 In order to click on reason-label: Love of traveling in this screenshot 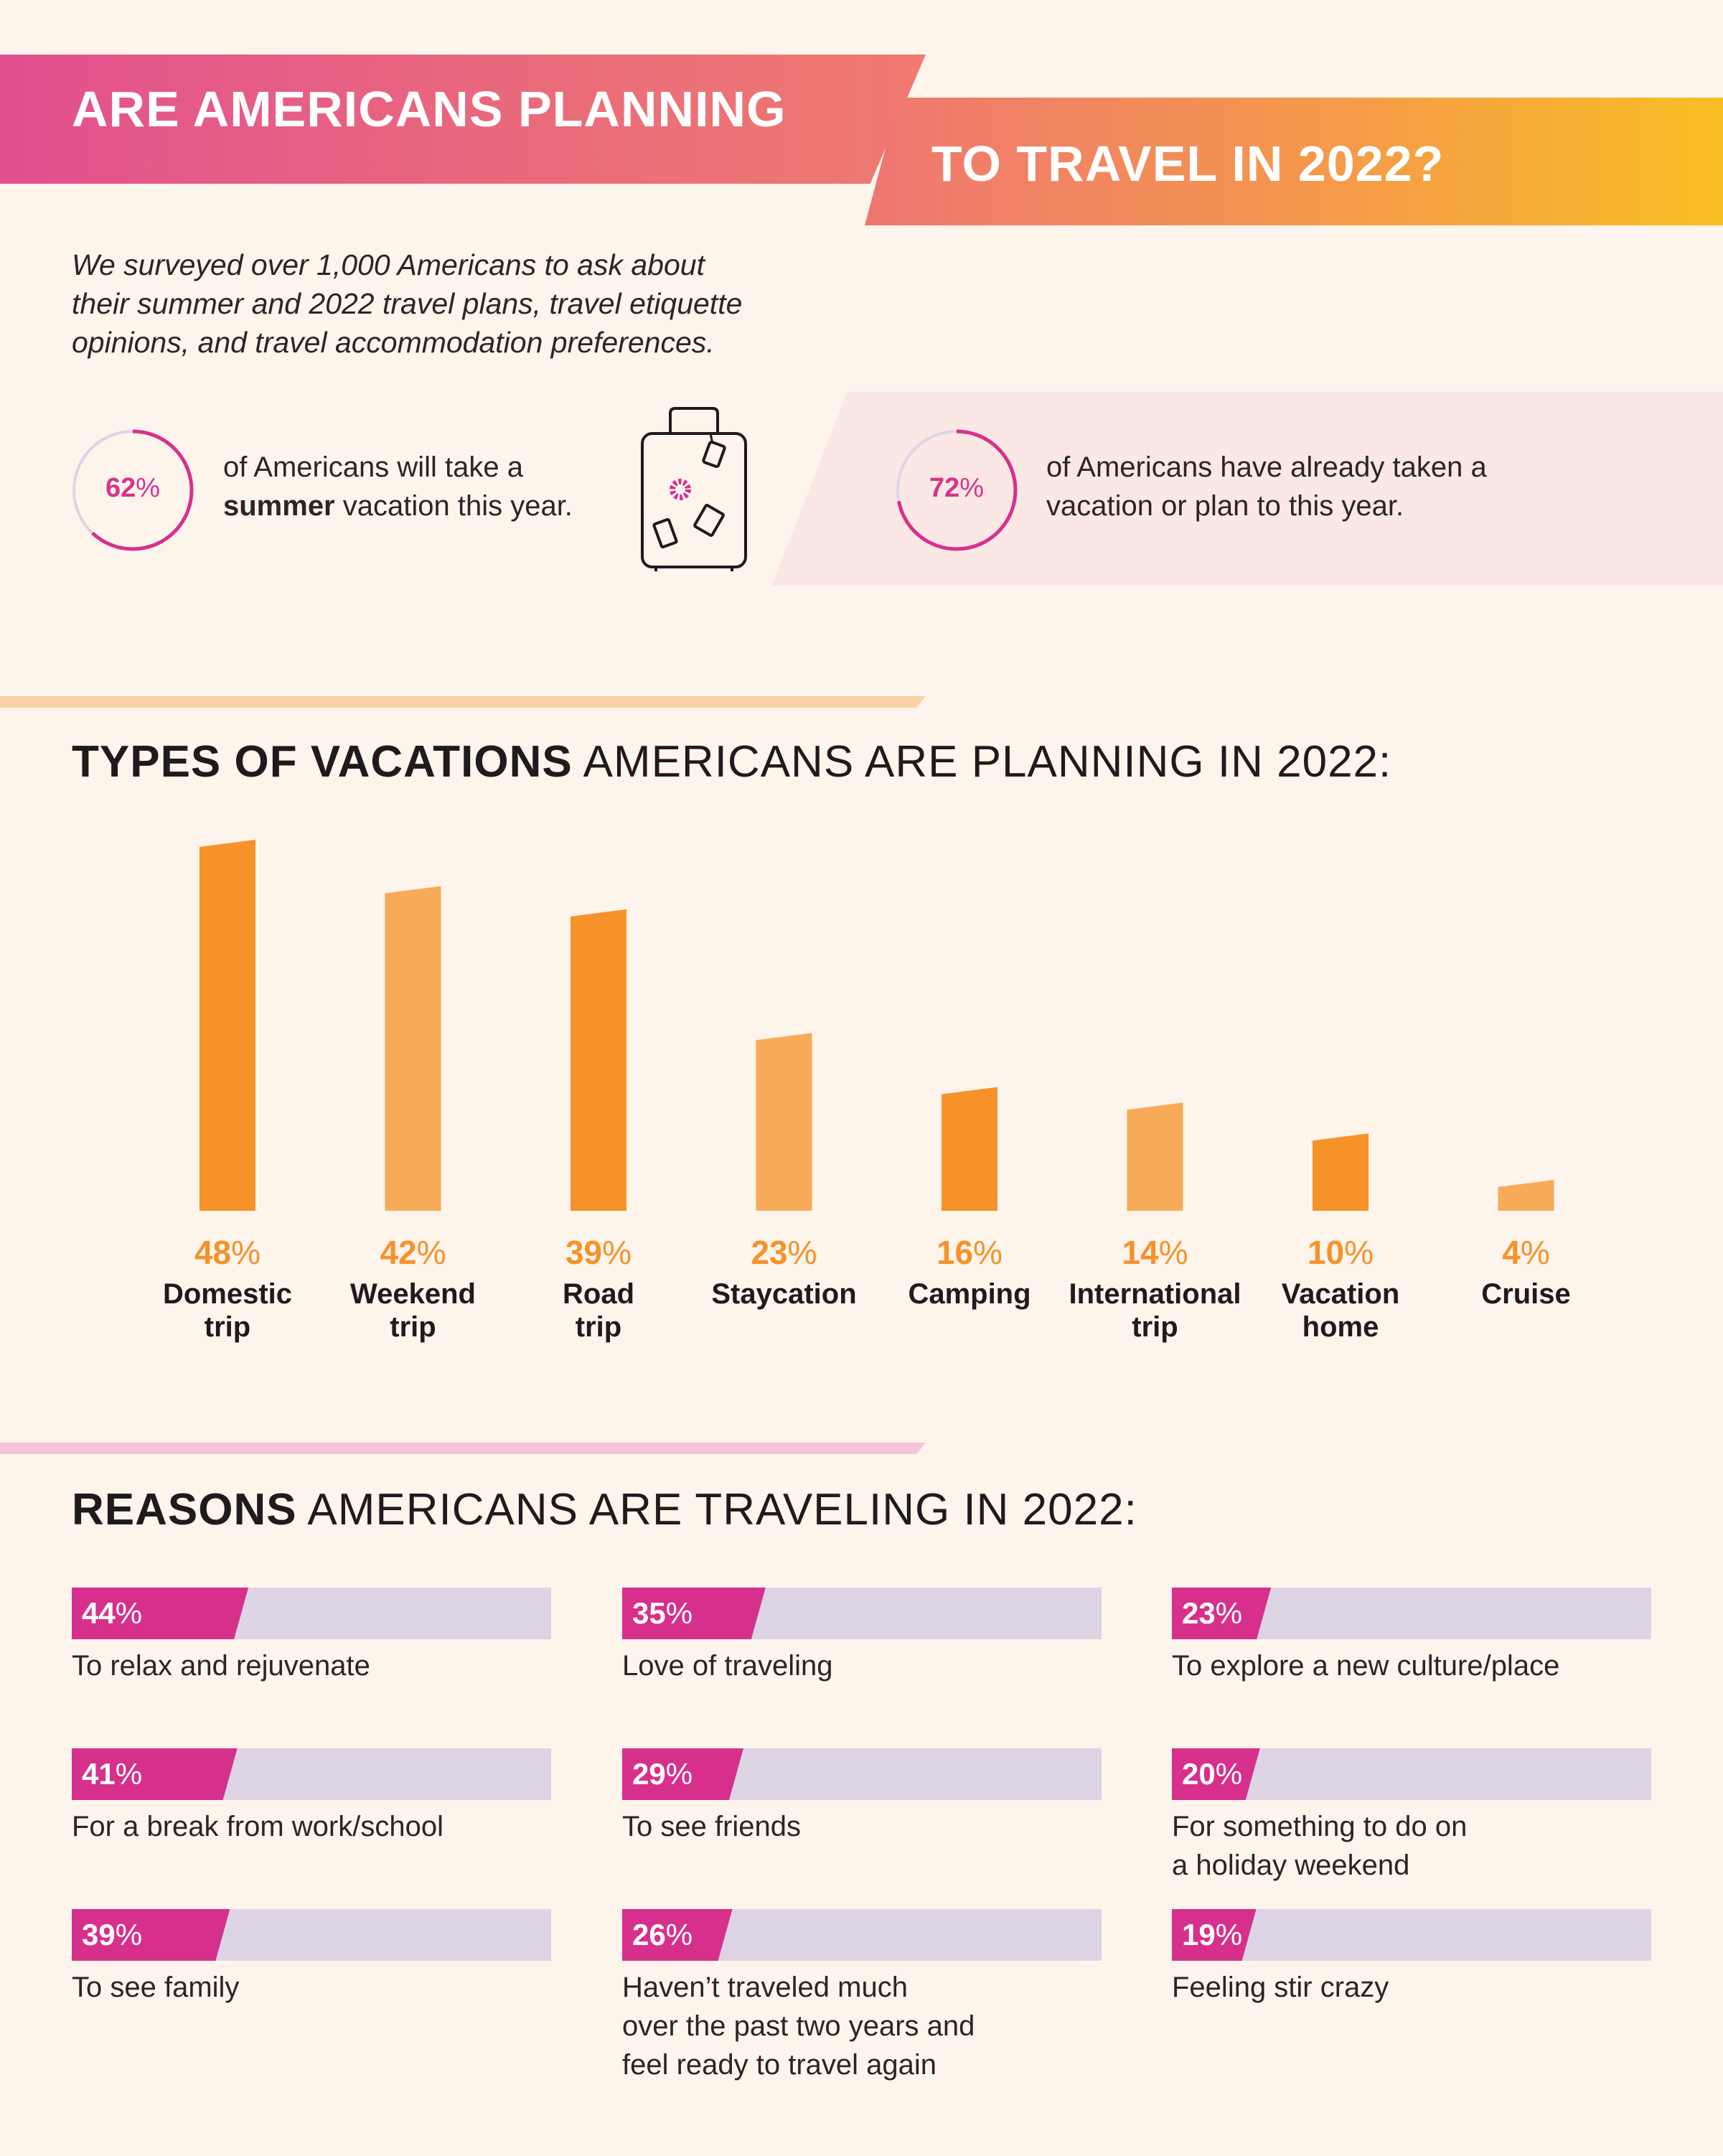, I will do `click(727, 1666)`.